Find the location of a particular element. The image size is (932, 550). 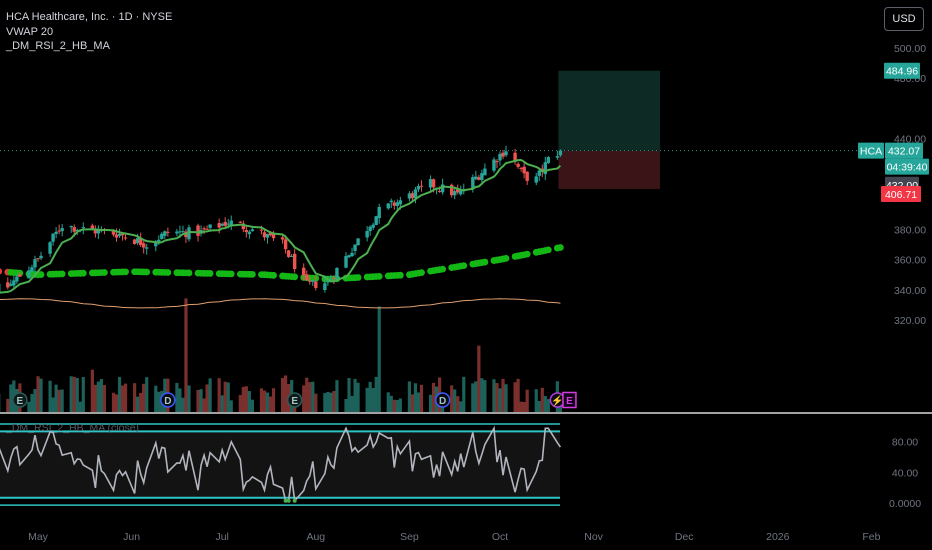

stop-price-badge: 406.71 is located at coordinates (901, 193).